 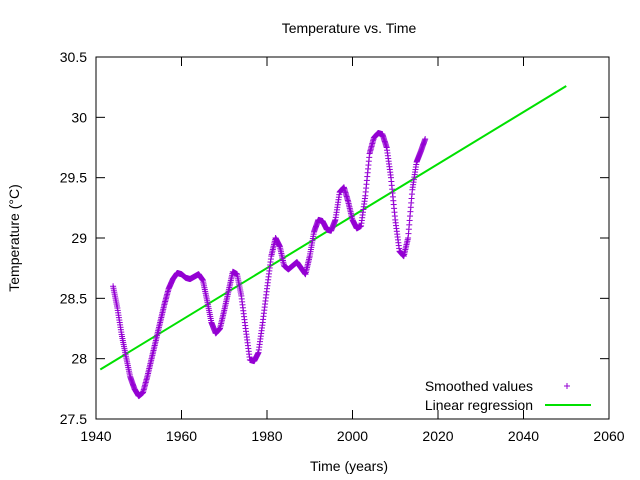 What do you see at coordinates (349, 466) in the screenshot?
I see `x-axis-label: Time (years)` at bounding box center [349, 466].